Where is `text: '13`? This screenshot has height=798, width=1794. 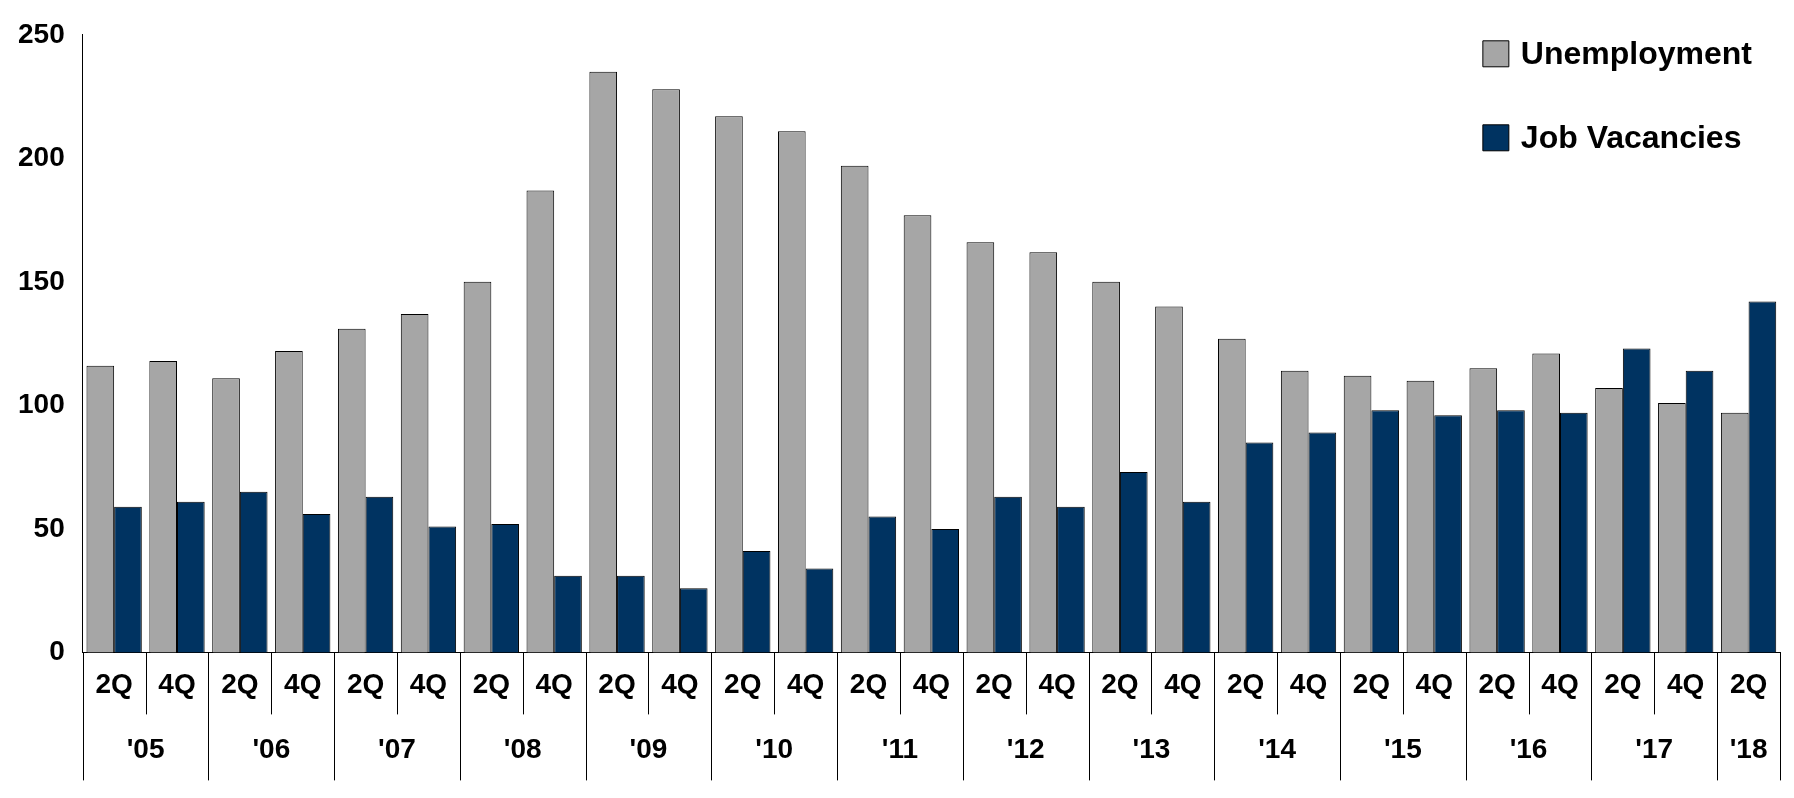 text: '13 is located at coordinates (1151, 749).